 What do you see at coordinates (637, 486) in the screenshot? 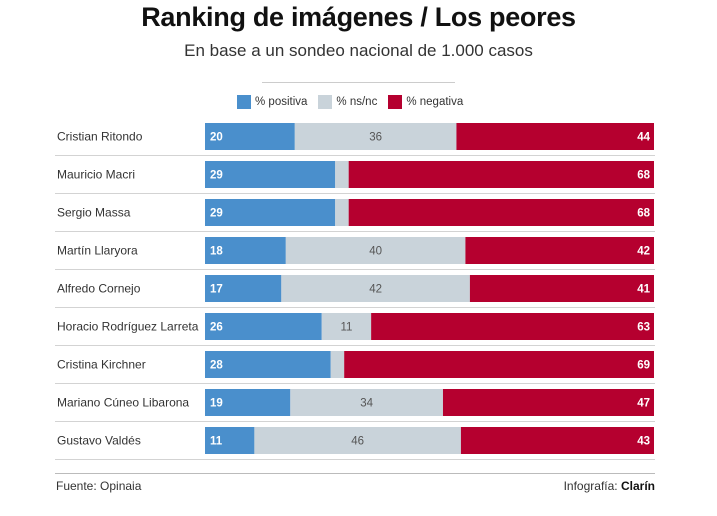
I see `credit-brand: Clarín` at bounding box center [637, 486].